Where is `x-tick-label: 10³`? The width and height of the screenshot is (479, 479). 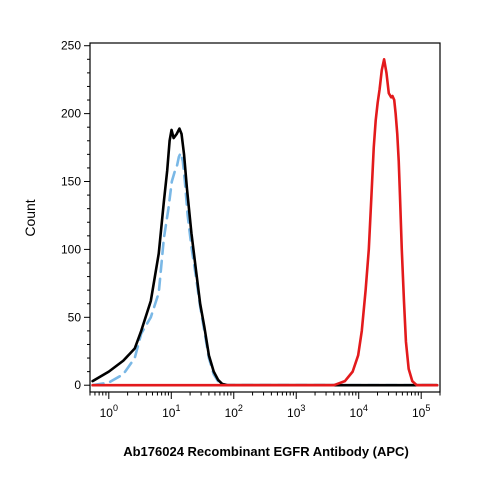 x-tick-label: 10³ is located at coordinates (296, 411).